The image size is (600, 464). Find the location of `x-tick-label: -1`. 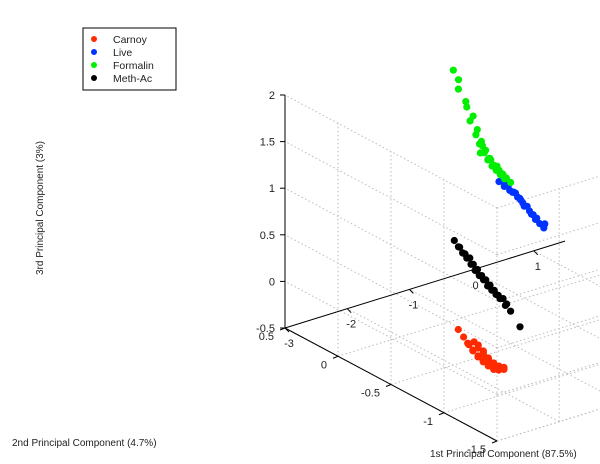

x-tick-label: -1 is located at coordinates (414, 305).